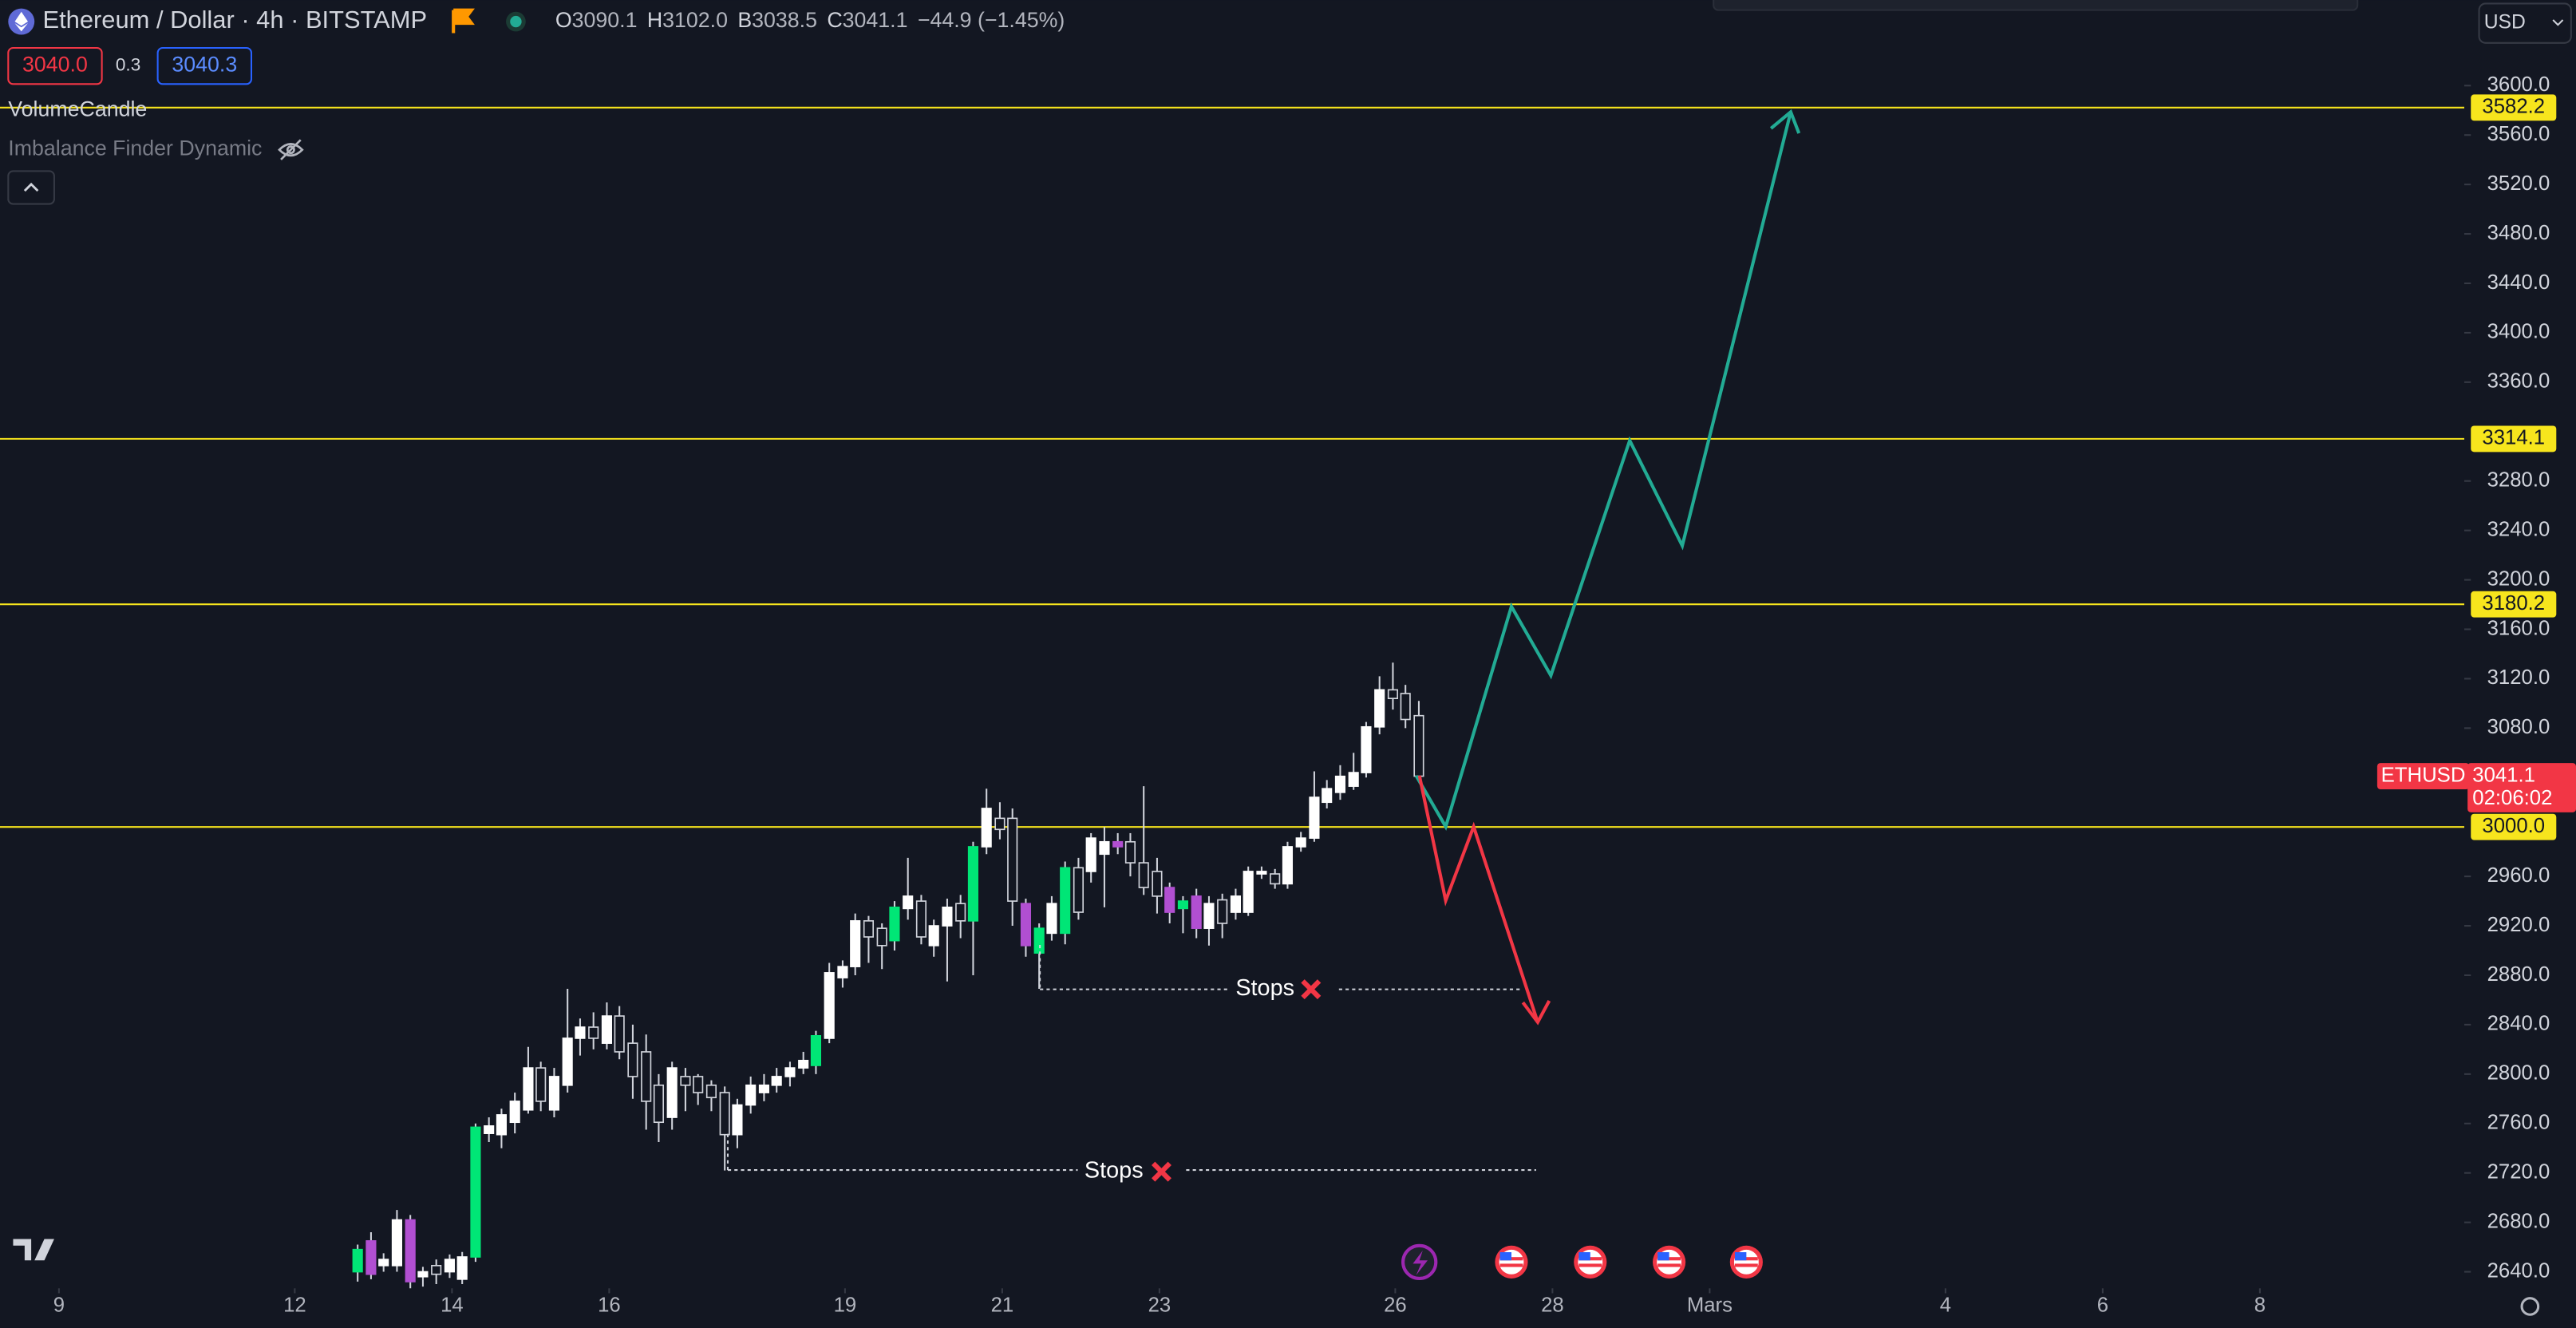  Describe the element at coordinates (2102, 1306) in the screenshot. I see `x-tick-label: 6` at that location.